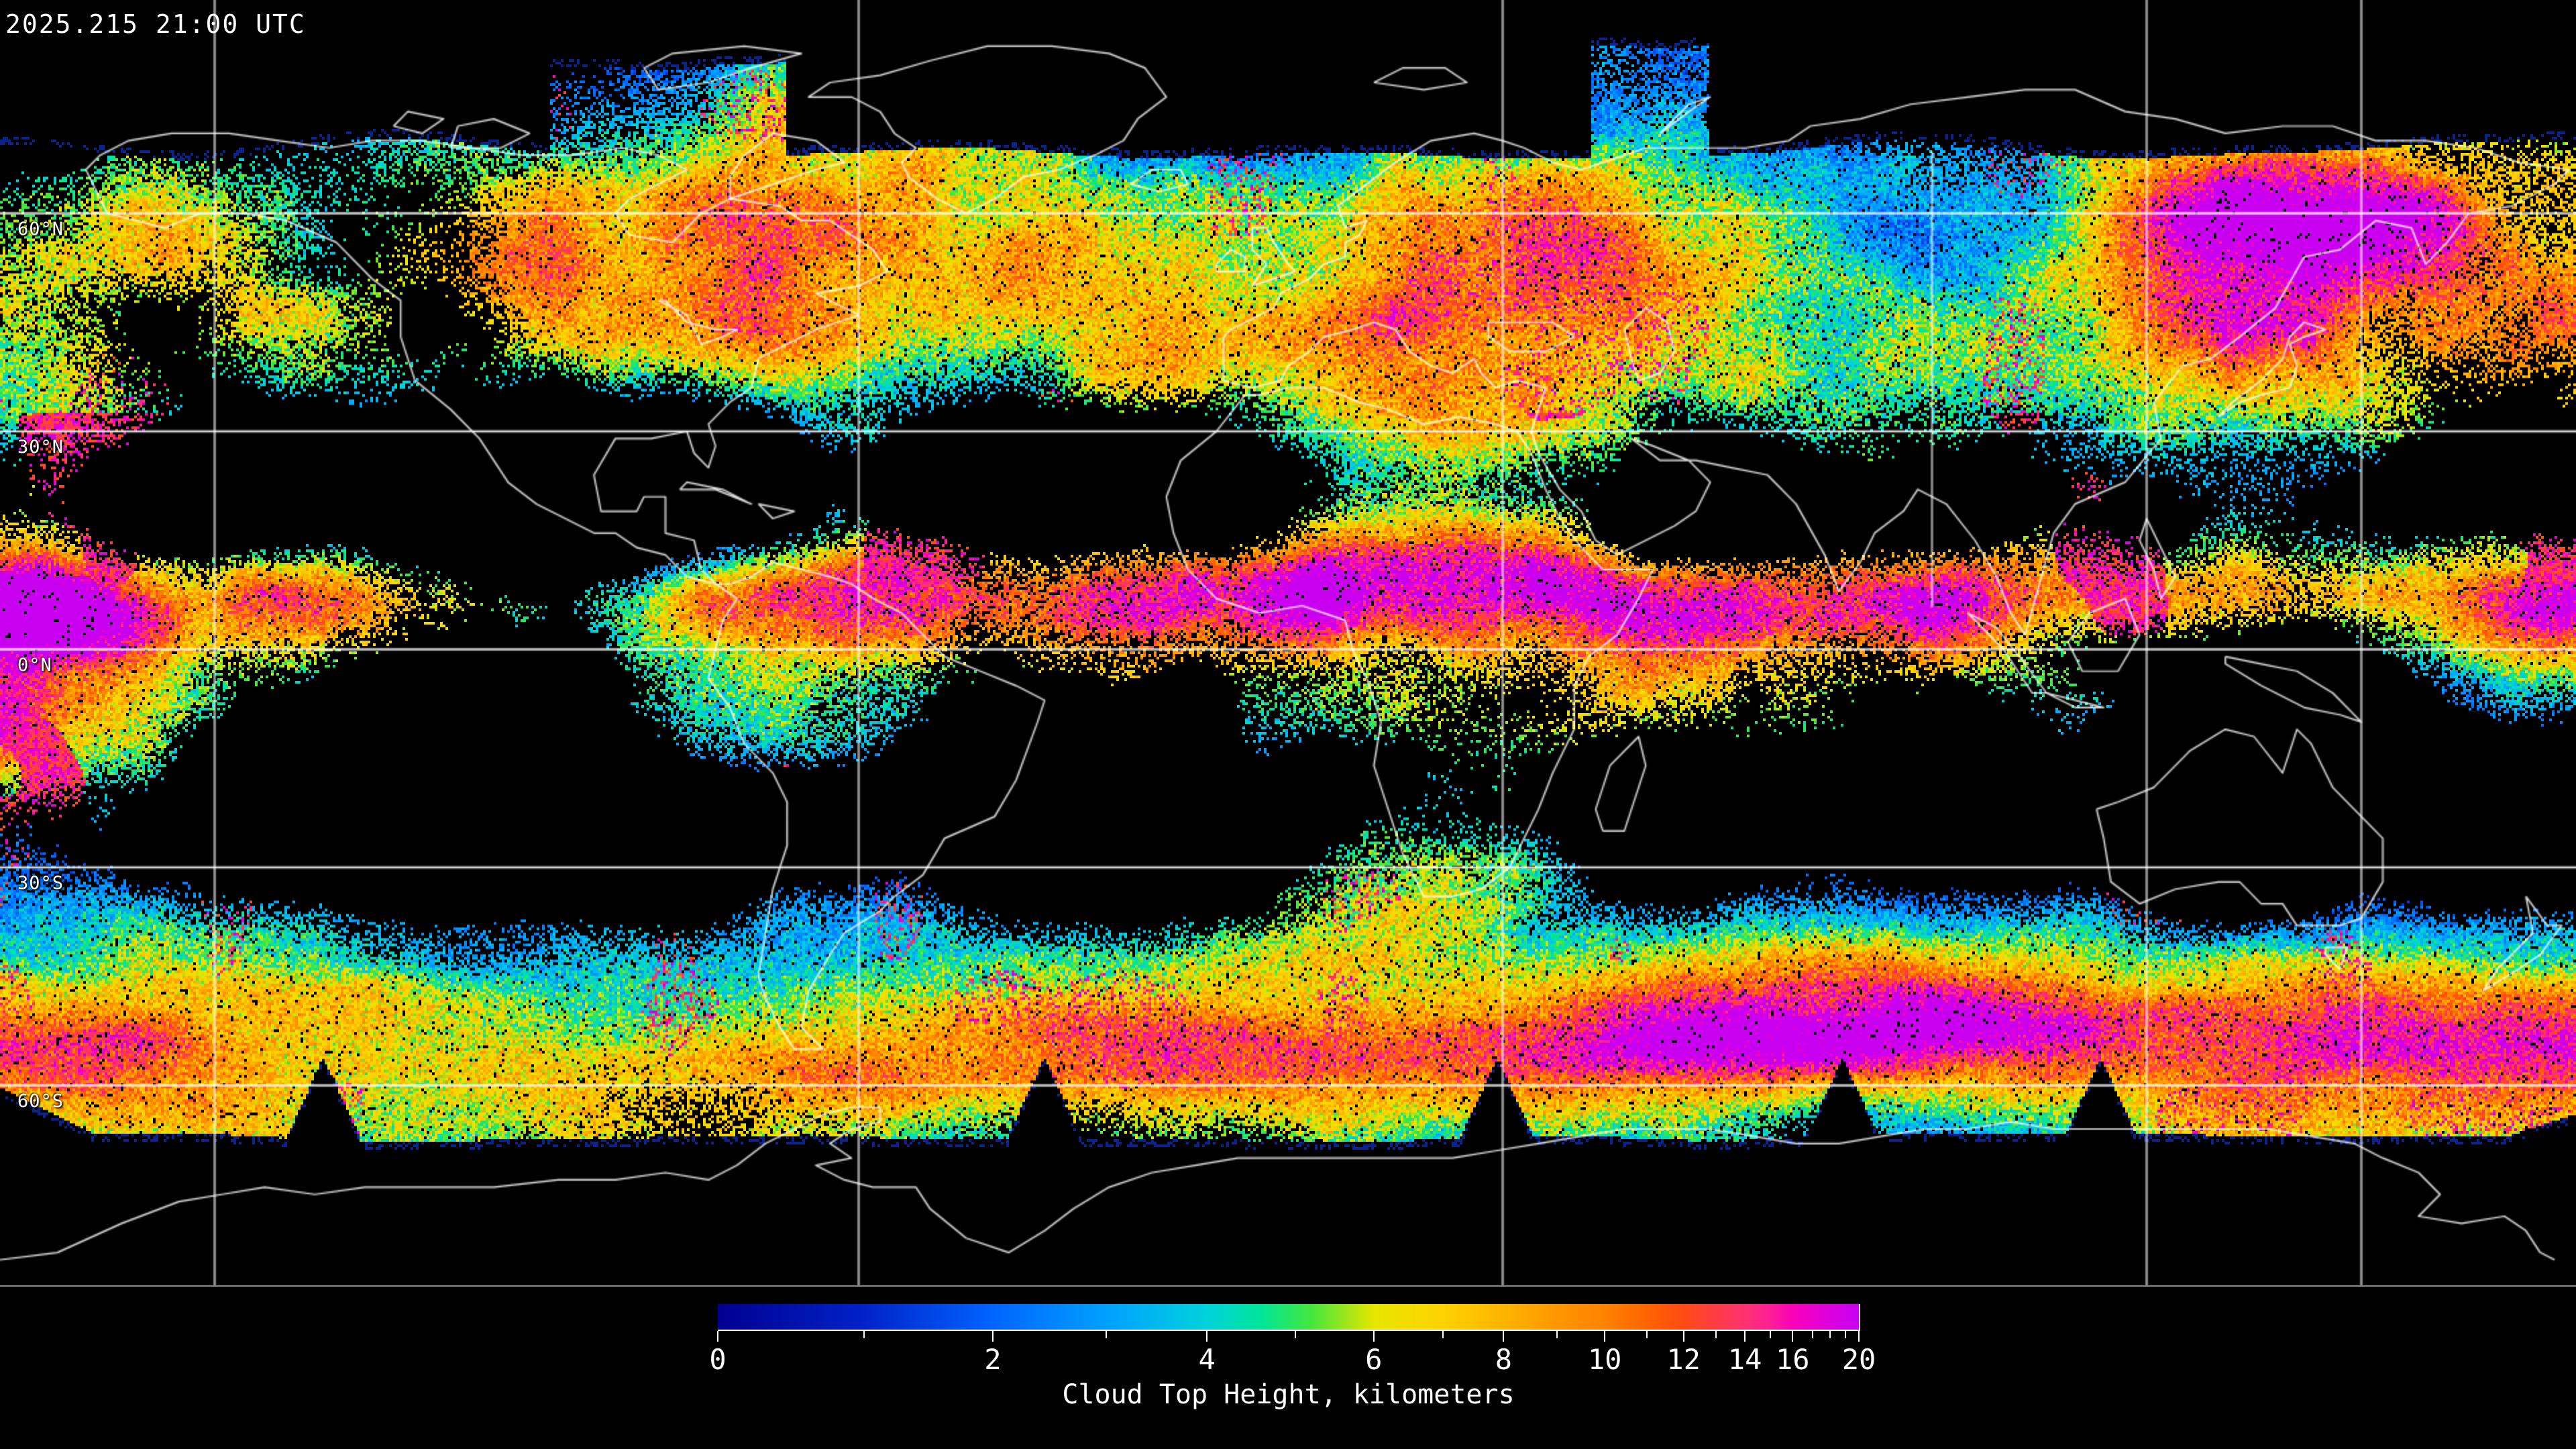 The height and width of the screenshot is (1449, 2576). I want to click on colorbar-title: Cloud Top Height, kilometers, so click(1288, 1394).